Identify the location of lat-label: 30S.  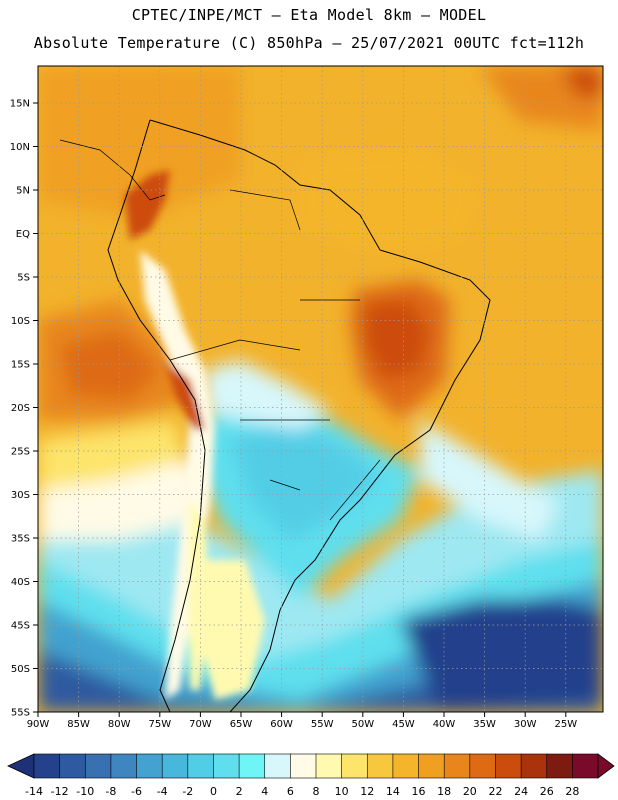
(20, 495).